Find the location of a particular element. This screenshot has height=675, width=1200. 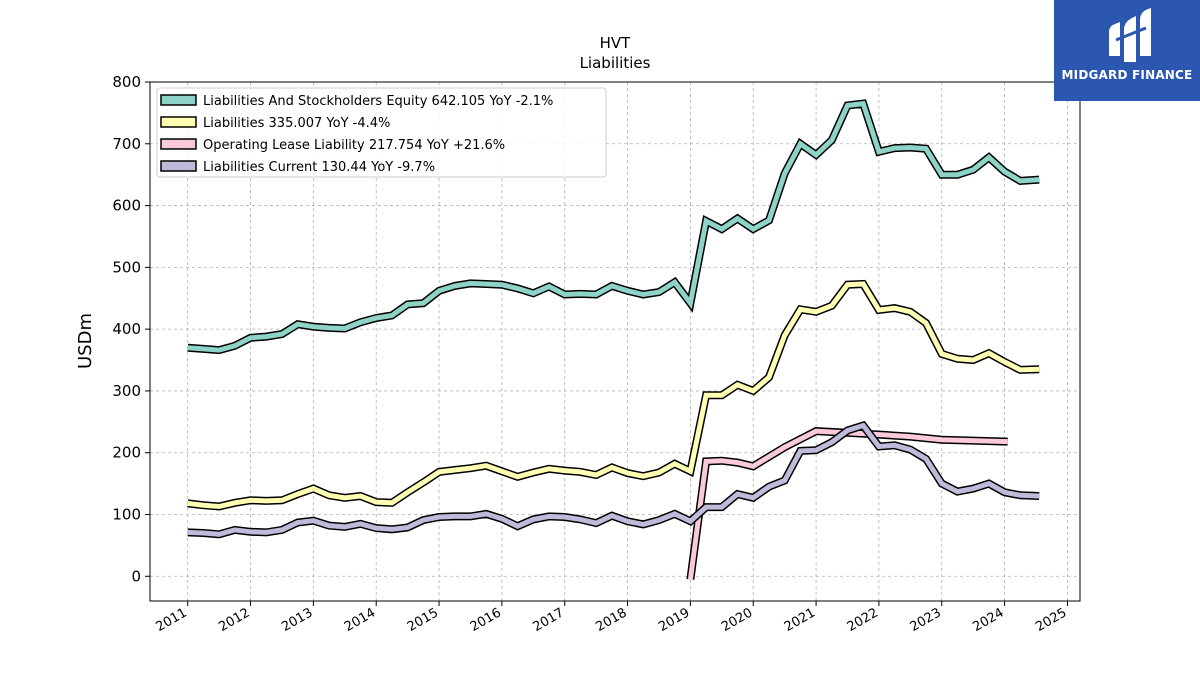

y-tick-label: 600 is located at coordinates (126, 206).